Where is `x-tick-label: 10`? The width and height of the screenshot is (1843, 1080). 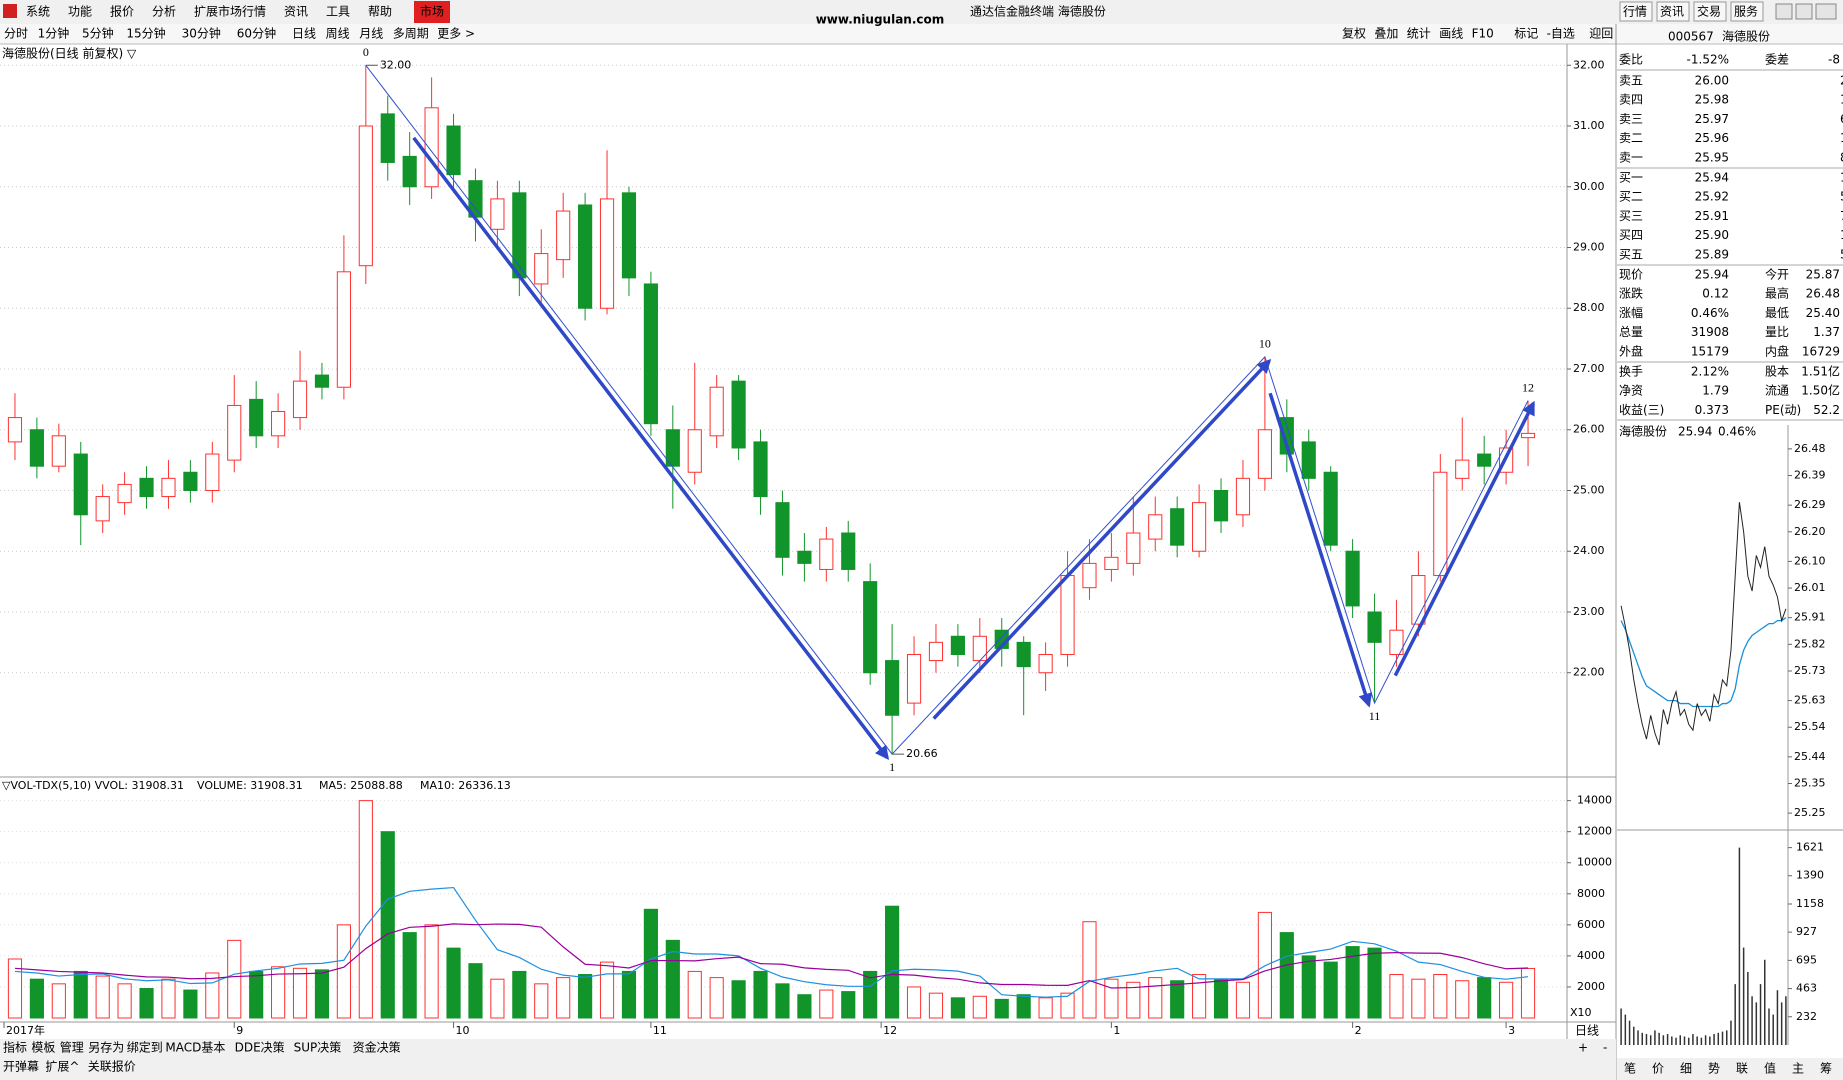
x-tick-label: 10 is located at coordinates (463, 1030).